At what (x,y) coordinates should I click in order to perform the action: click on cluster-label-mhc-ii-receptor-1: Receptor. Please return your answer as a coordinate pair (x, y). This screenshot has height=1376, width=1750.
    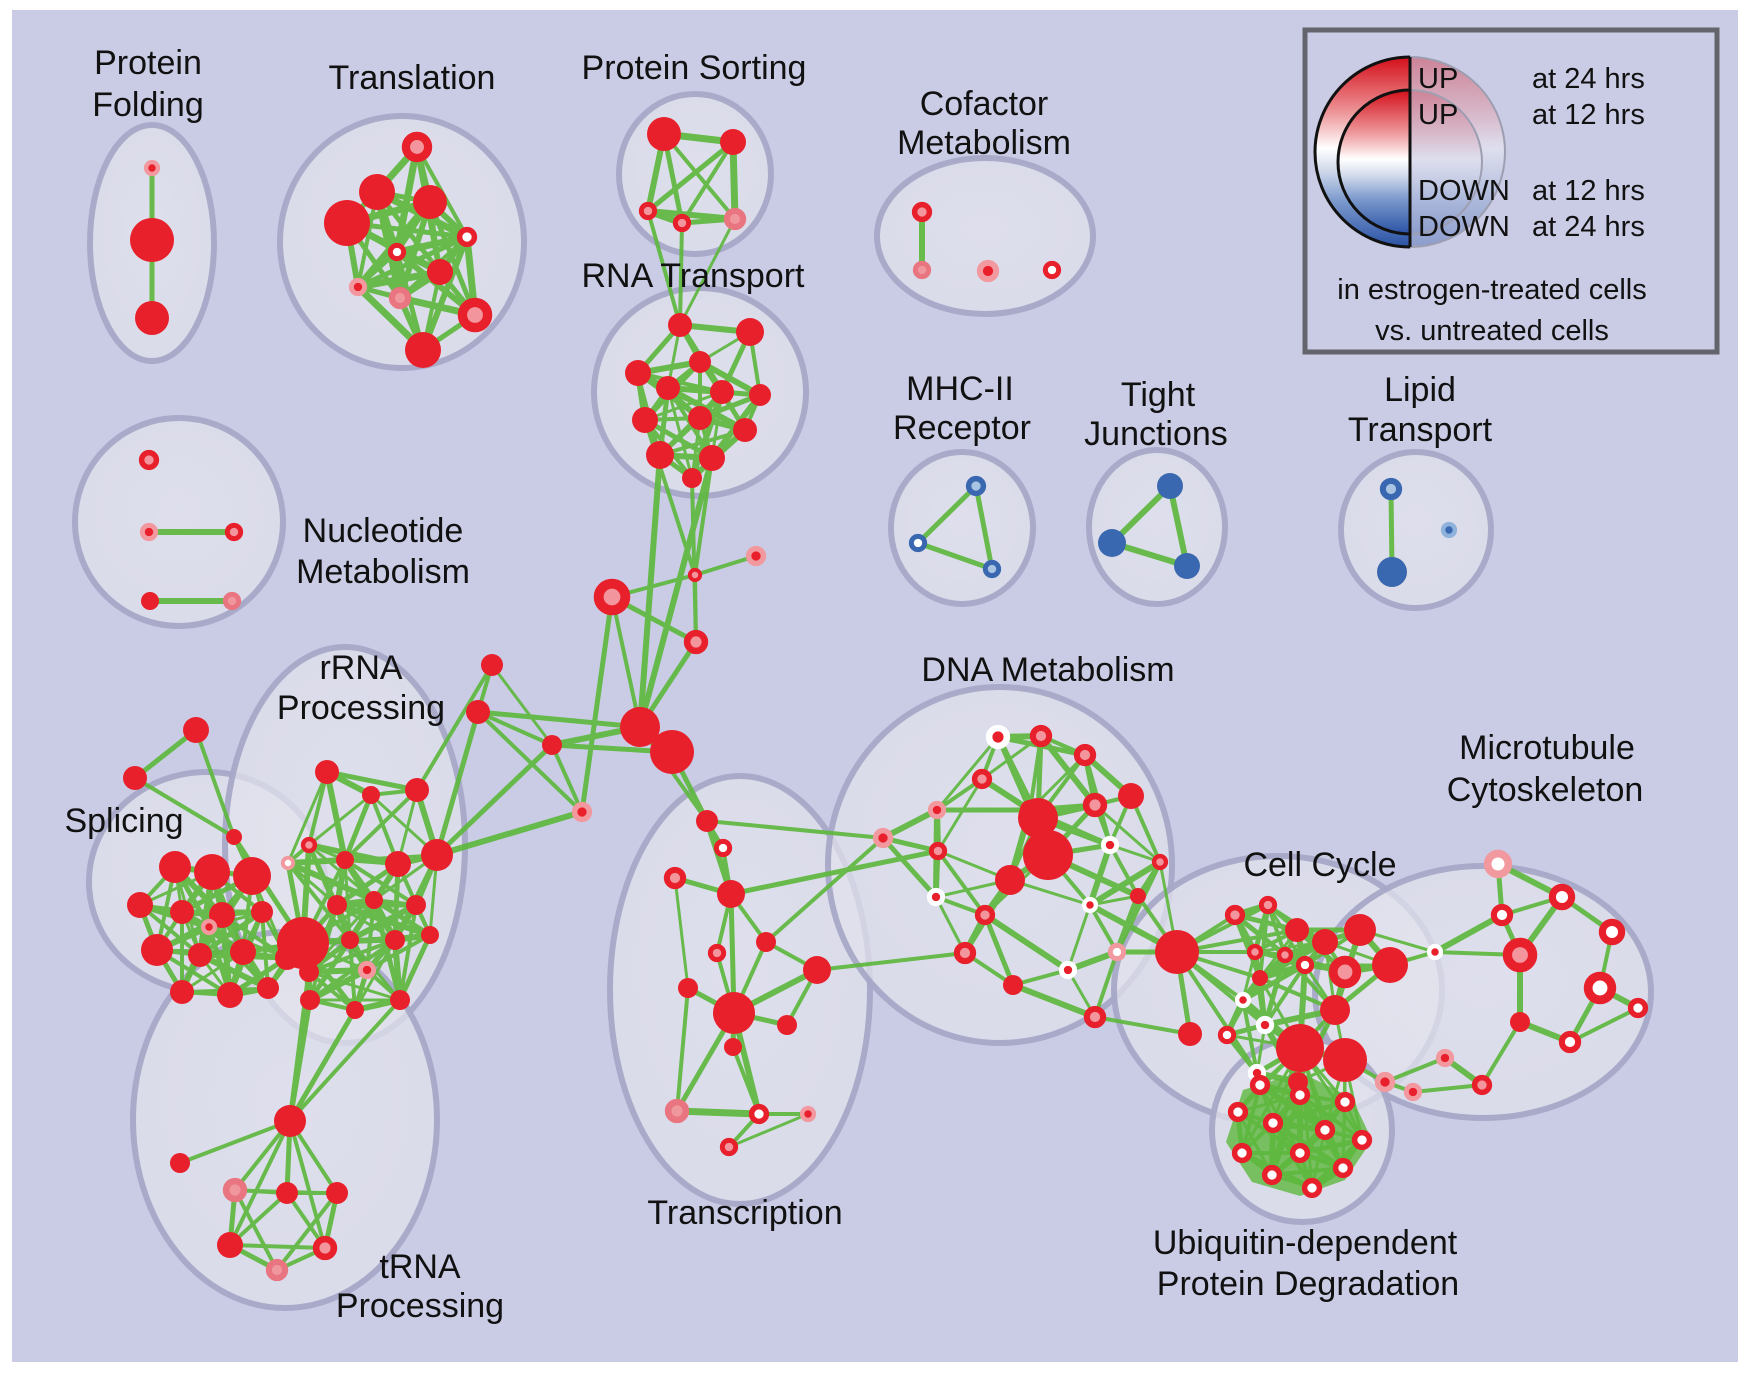
    Looking at the image, I should click on (962, 428).